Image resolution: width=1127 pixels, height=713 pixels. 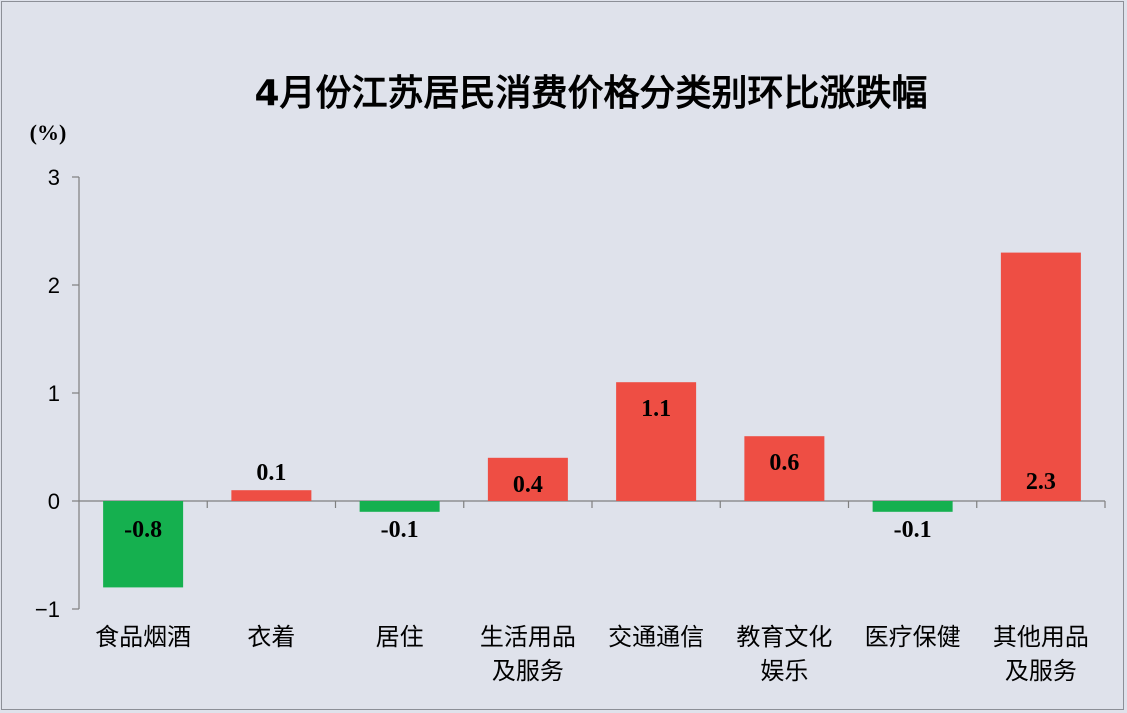 I want to click on y-axis-unit: (%), so click(x=48, y=132).